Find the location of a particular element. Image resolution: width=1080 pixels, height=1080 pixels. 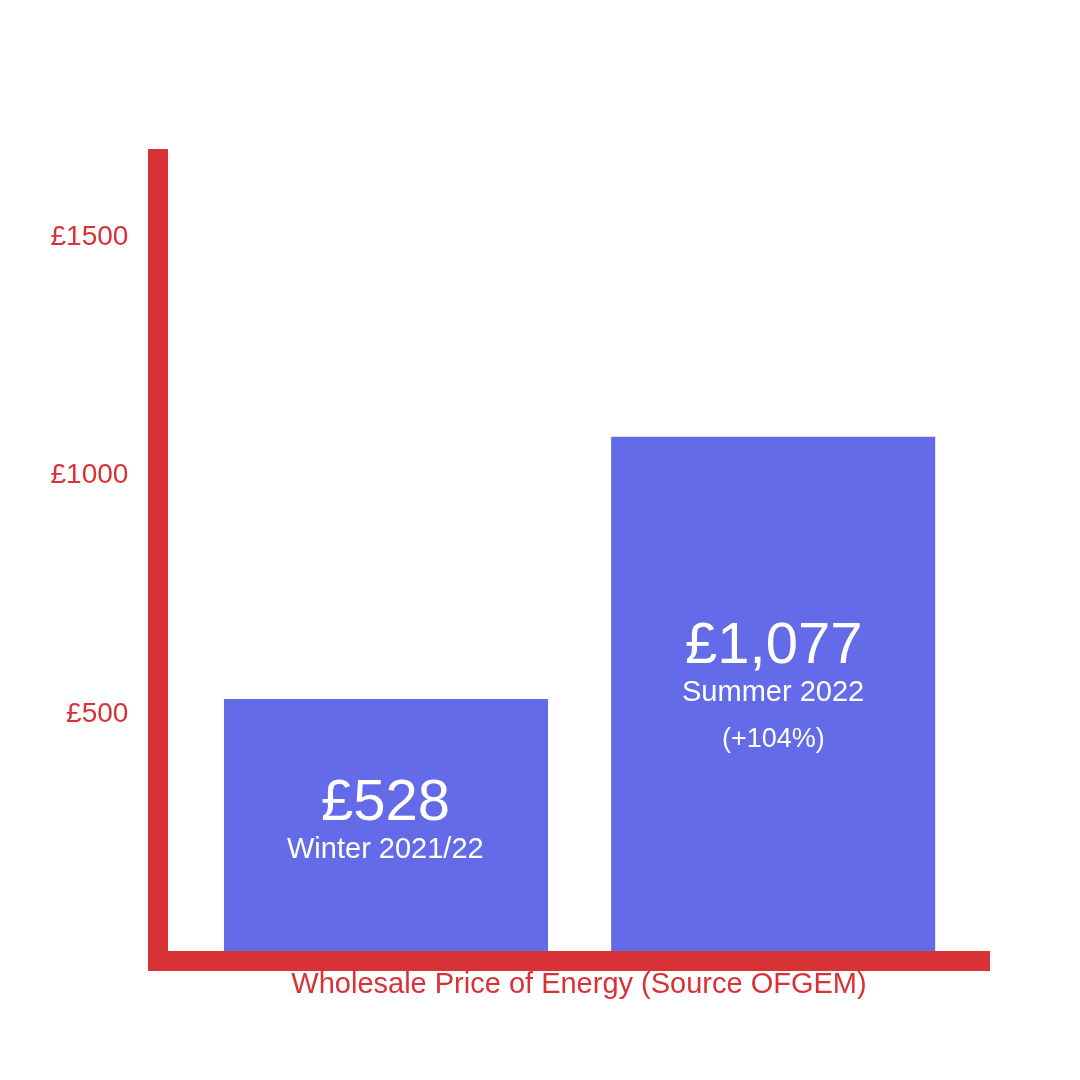

y-tick-label: £1000 is located at coordinates (89, 474).